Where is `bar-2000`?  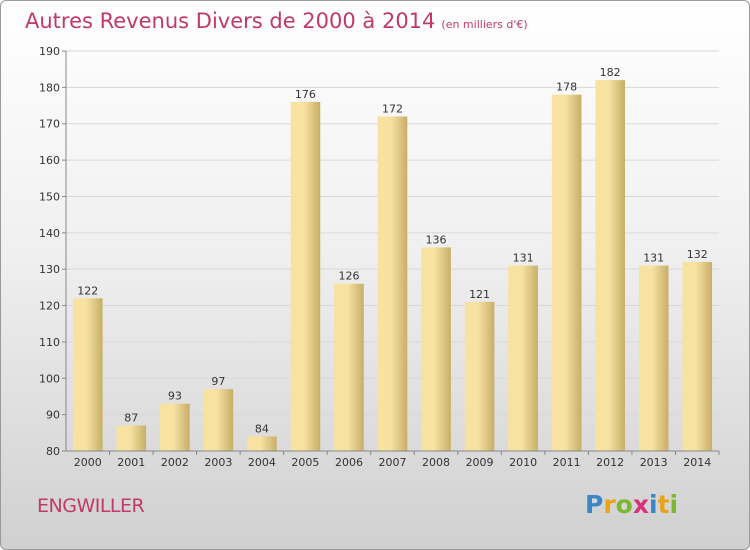 bar-2000 is located at coordinates (87, 374).